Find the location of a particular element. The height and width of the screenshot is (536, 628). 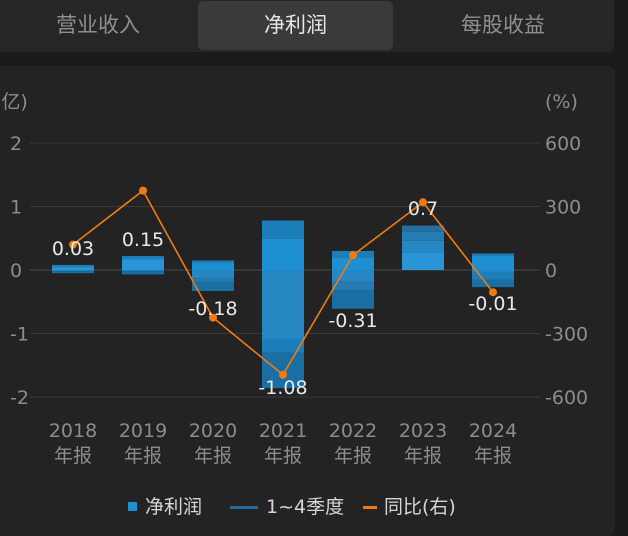

x-tick-label: 2022 is located at coordinates (353, 431).